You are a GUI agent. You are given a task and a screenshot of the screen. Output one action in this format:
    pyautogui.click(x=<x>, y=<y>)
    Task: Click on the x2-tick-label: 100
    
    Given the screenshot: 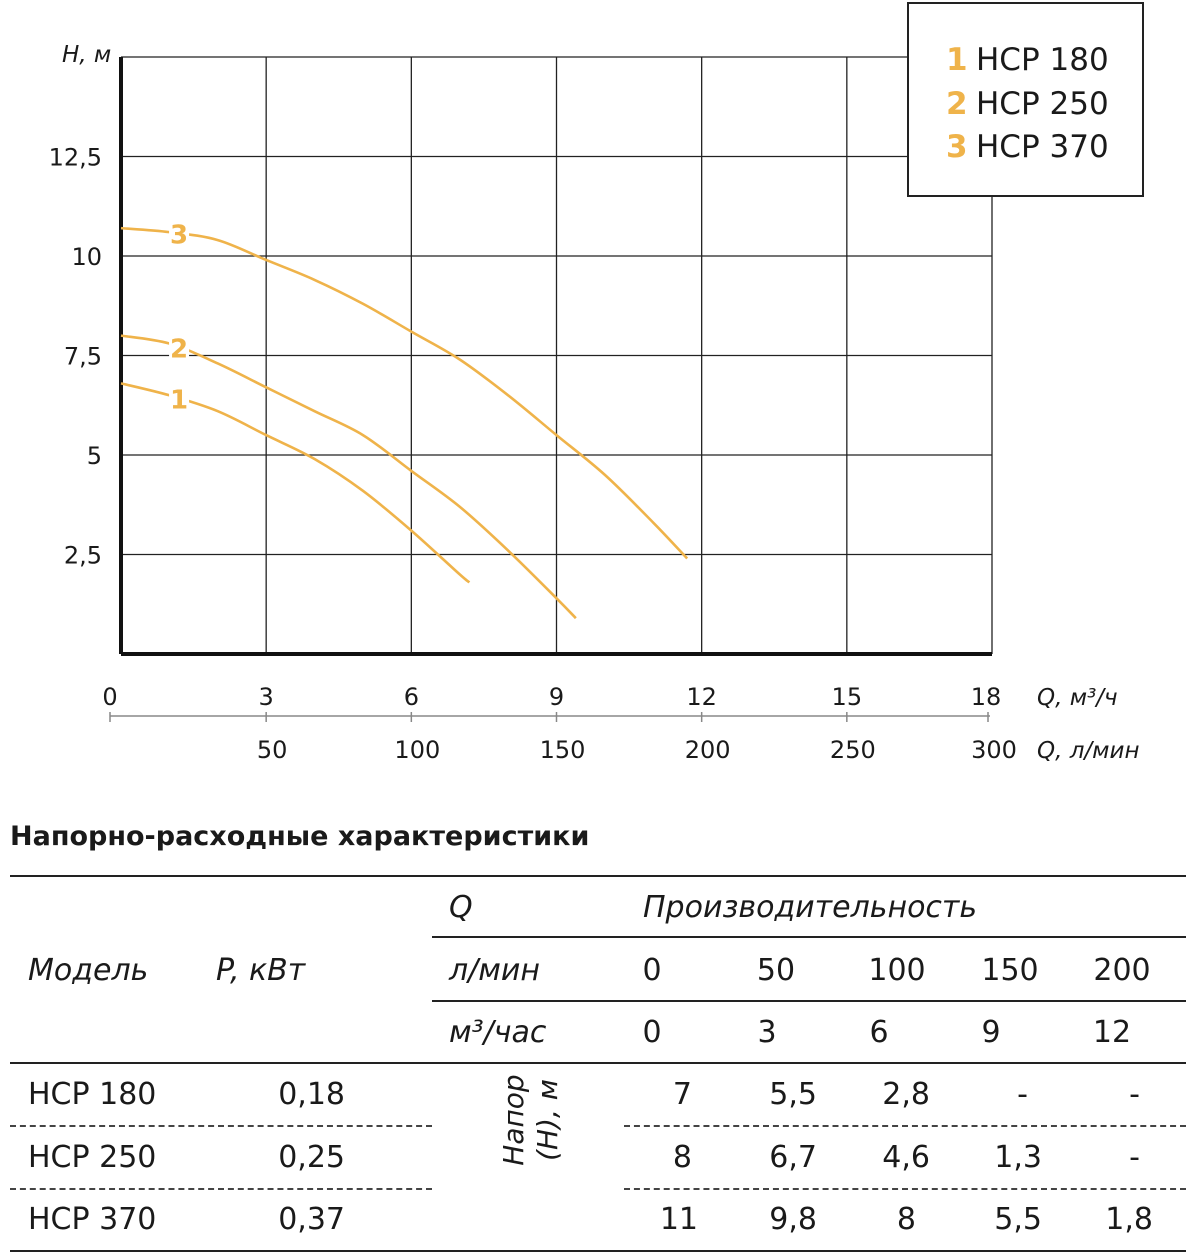 What is the action you would take?
    pyautogui.click(x=417, y=750)
    